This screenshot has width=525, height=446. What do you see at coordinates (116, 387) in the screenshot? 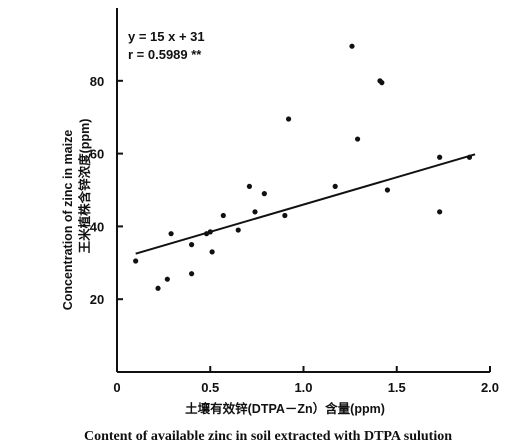
I see `x-tick-label: 0` at bounding box center [116, 387].